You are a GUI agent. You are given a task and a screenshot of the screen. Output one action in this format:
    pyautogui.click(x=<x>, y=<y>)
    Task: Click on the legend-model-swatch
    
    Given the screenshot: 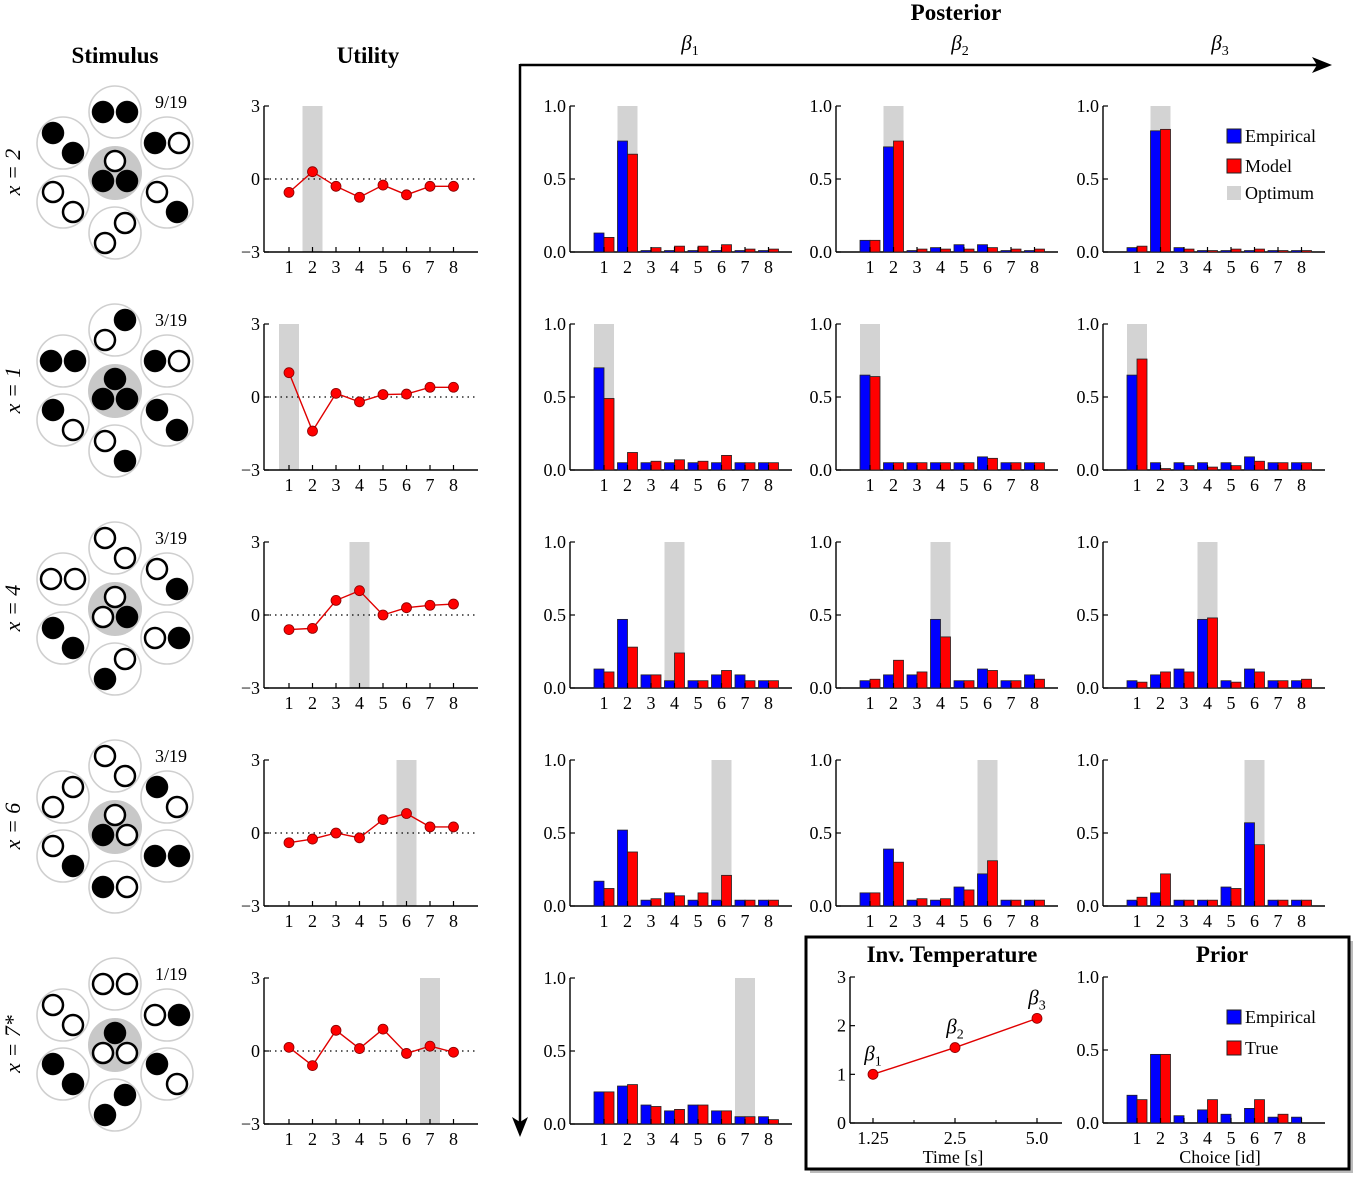 What is the action you would take?
    pyautogui.click(x=1234, y=166)
    